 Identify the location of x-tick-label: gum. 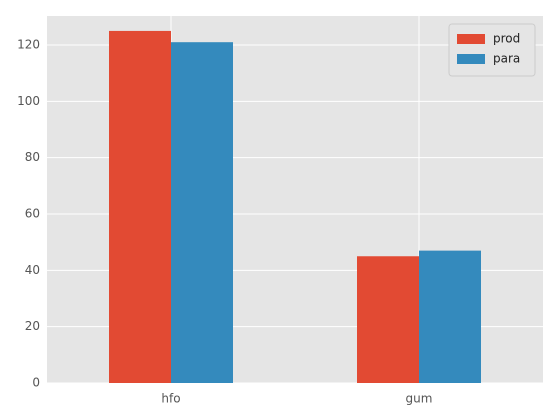
(419, 399).